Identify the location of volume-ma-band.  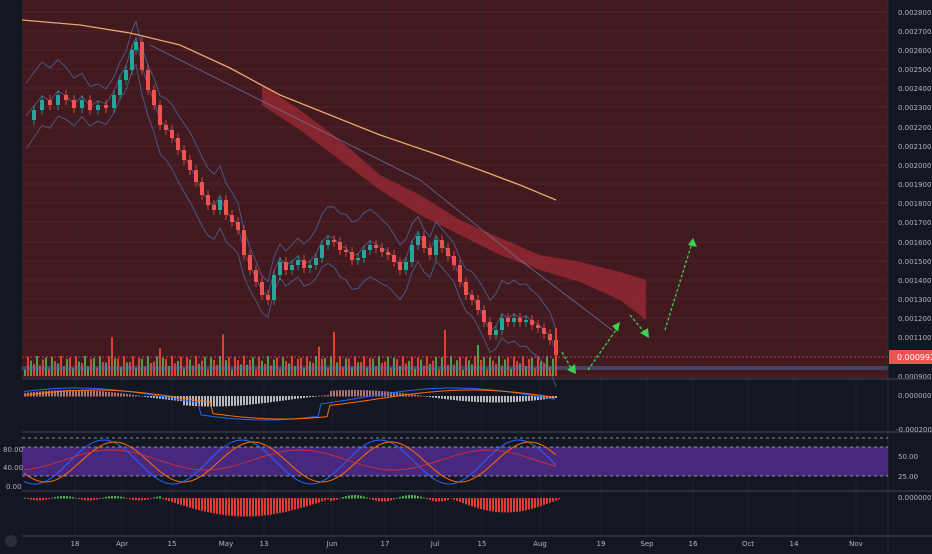
(455, 368).